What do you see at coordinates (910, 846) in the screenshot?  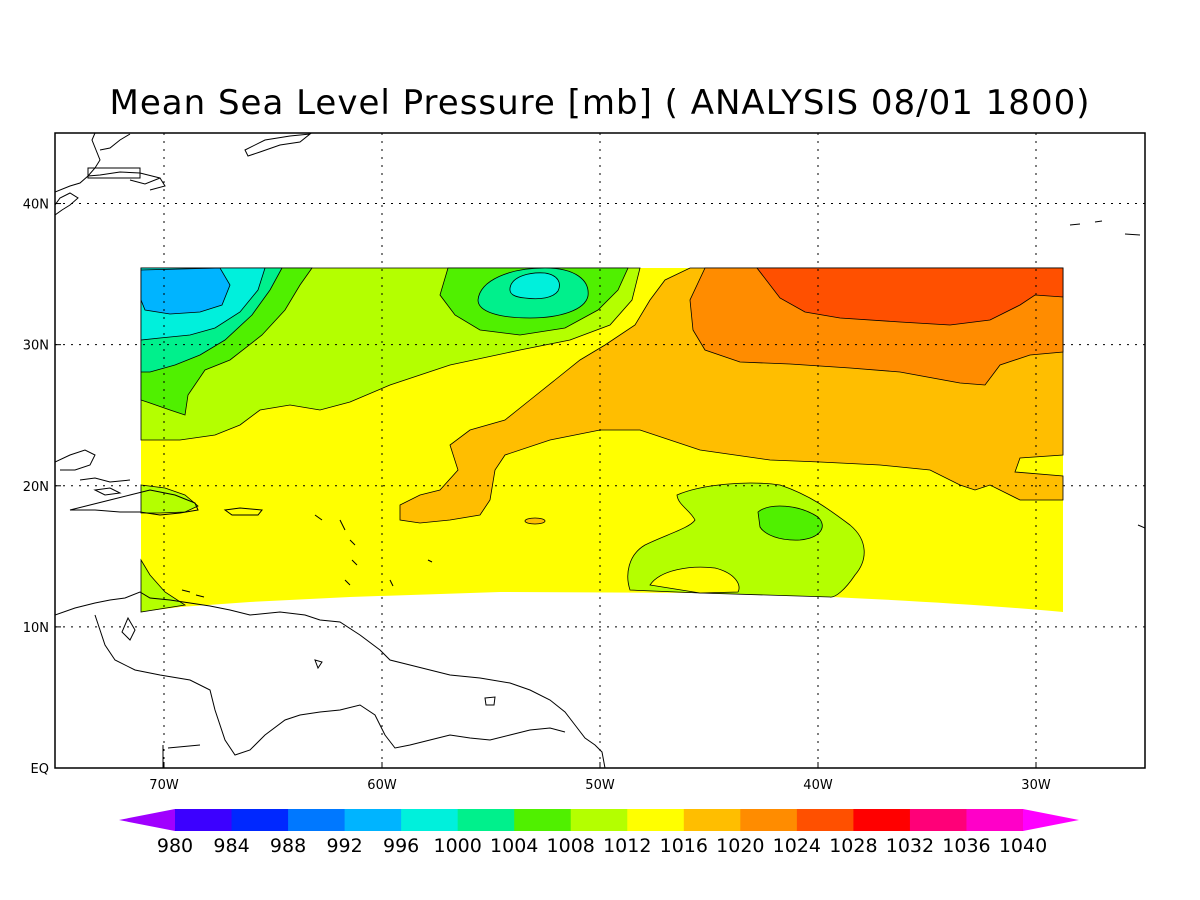 I see `colorbar-label: 1032` at bounding box center [910, 846].